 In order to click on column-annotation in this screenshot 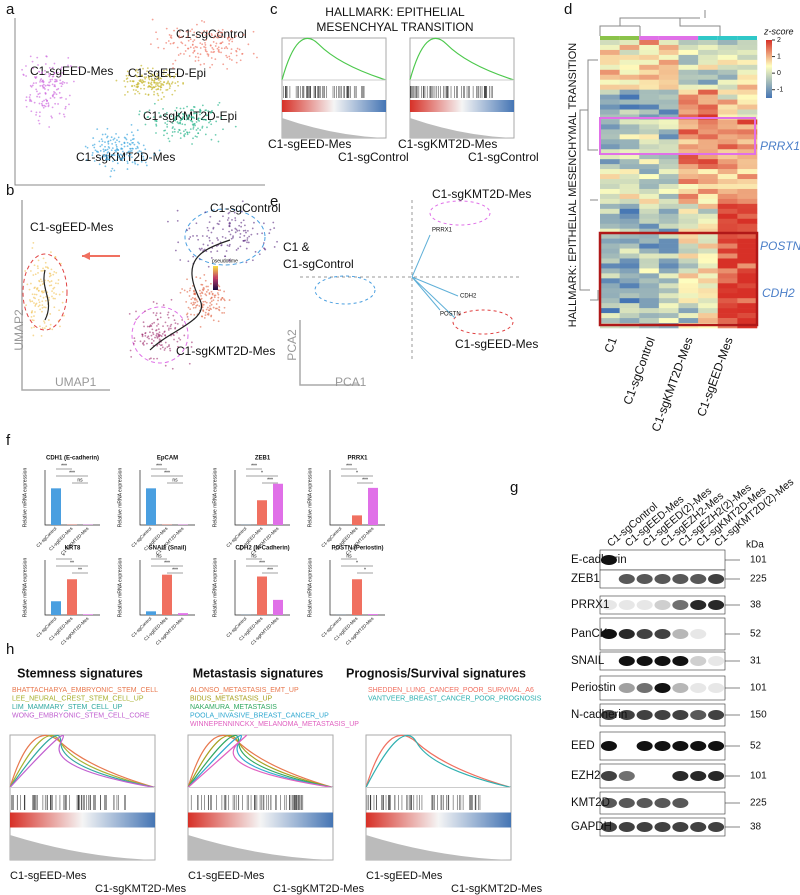, I will do `click(629, 38)`.